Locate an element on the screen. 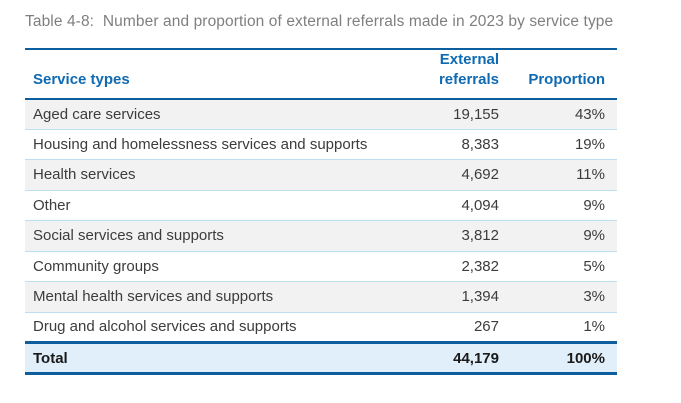 The width and height of the screenshot is (681, 403). total-proportion-cell: 100% is located at coordinates (559, 358).